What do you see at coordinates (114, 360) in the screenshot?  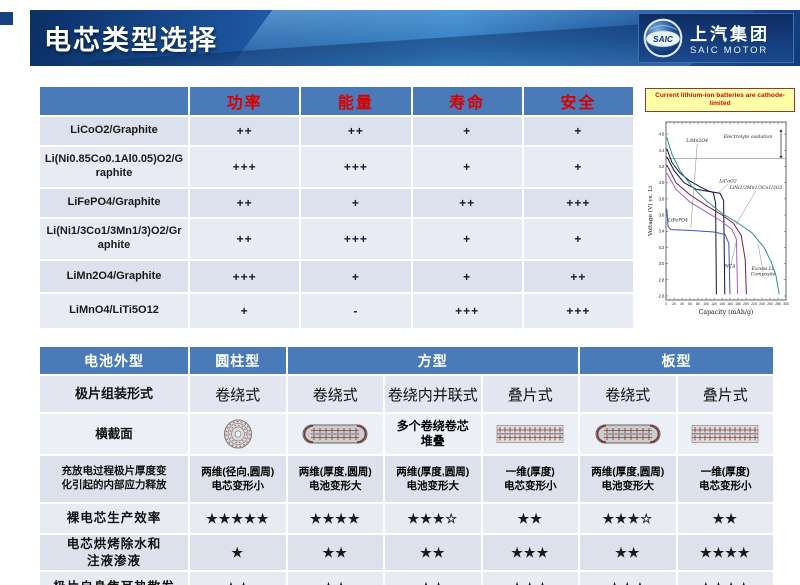 I see `shape-corner-header: 电池外型` at bounding box center [114, 360].